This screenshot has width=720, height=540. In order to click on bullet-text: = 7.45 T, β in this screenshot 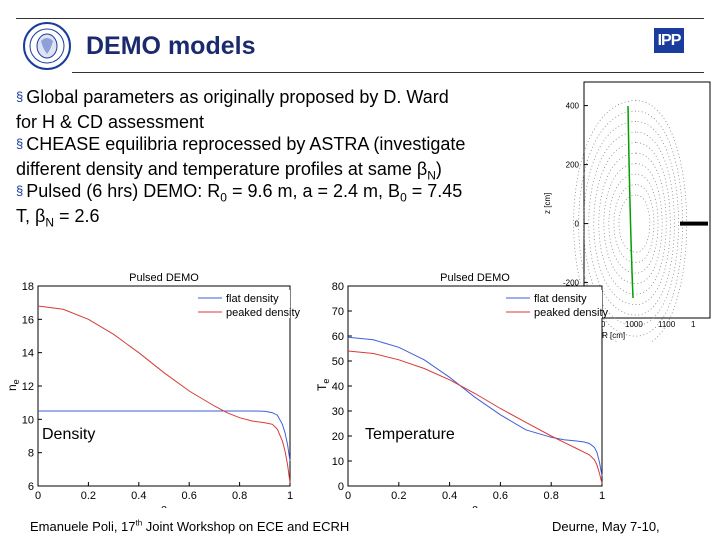, I will do `click(239, 203)`.